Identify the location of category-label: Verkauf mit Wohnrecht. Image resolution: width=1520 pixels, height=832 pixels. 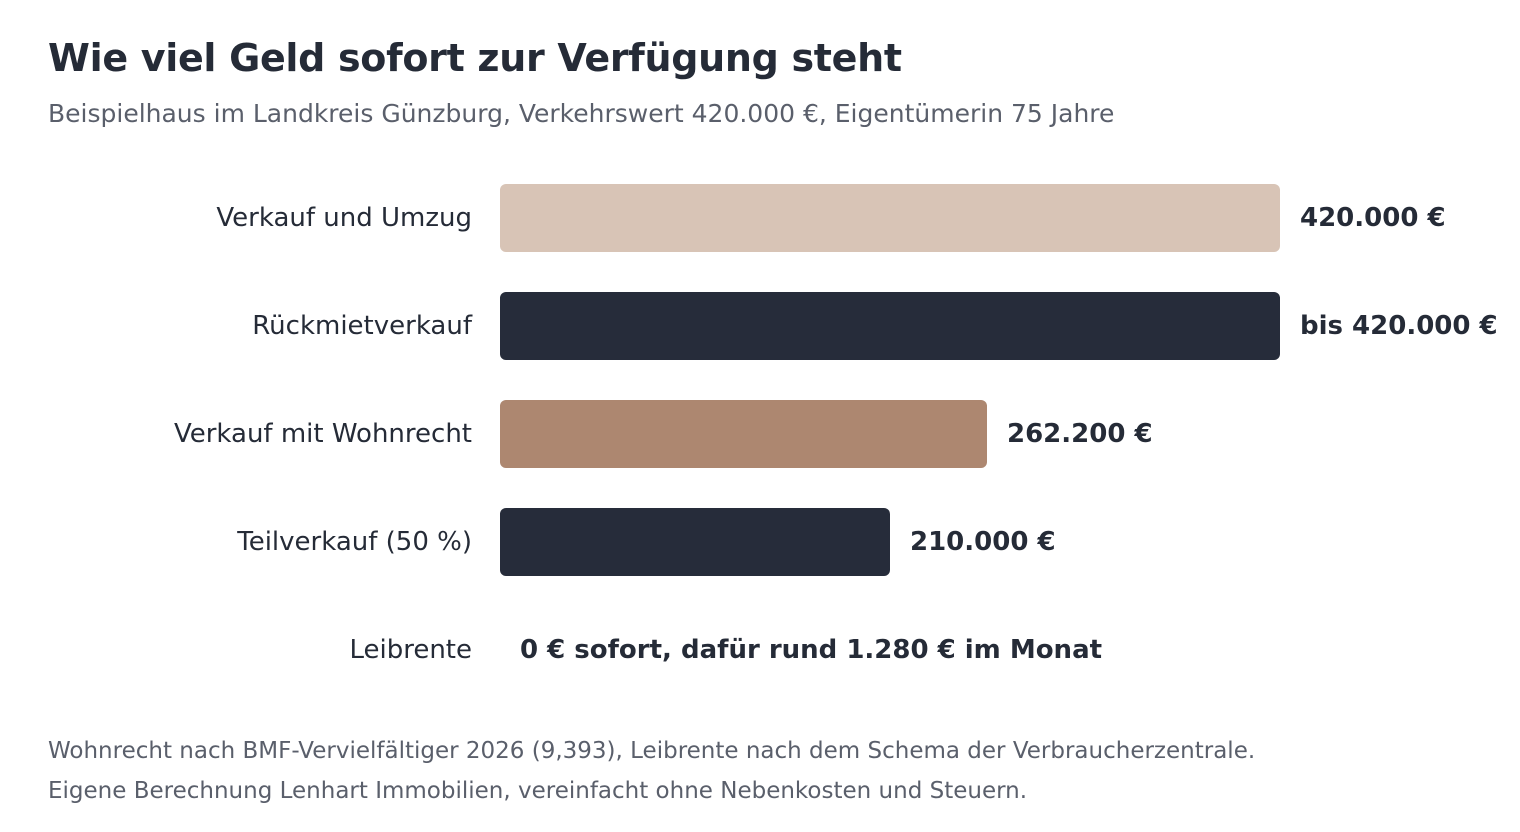
(322, 434).